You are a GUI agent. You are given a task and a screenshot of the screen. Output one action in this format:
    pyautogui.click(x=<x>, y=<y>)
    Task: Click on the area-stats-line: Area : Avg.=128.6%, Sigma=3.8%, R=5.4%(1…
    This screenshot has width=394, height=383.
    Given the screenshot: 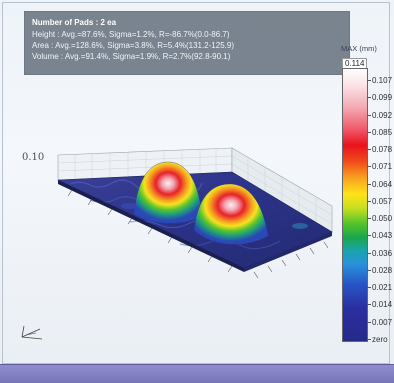 What is the action you would take?
    pyautogui.click(x=133, y=45)
    